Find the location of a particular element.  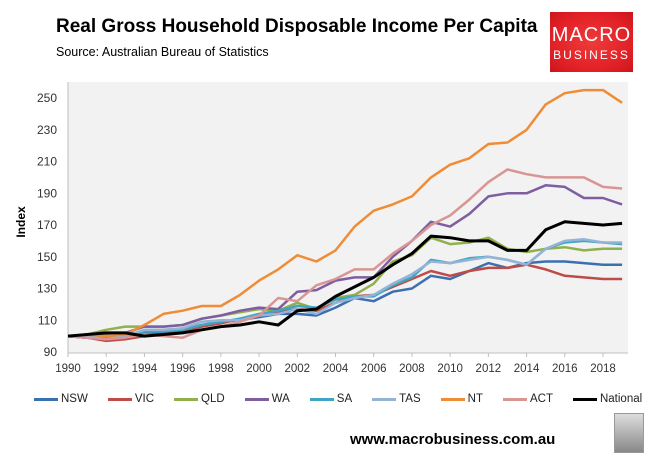

y-tick-label: 250 is located at coordinates (47, 98).